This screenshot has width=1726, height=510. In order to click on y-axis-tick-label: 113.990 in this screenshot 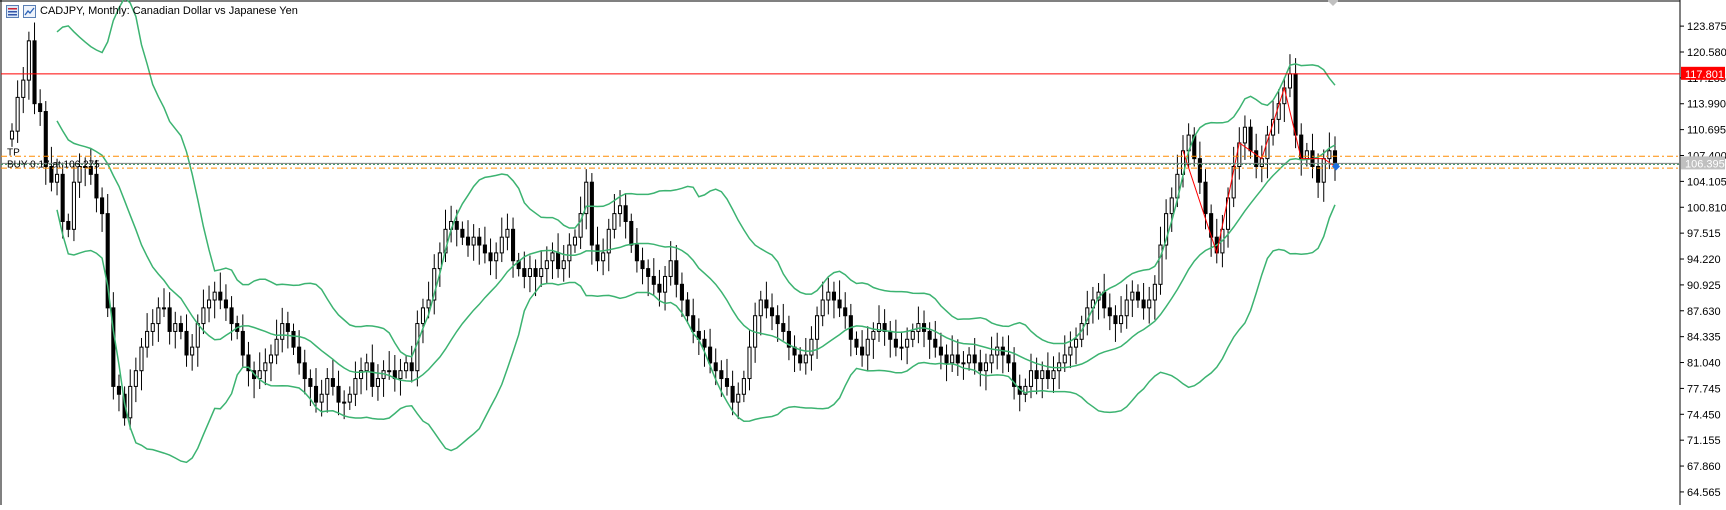, I will do `click(1706, 105)`.